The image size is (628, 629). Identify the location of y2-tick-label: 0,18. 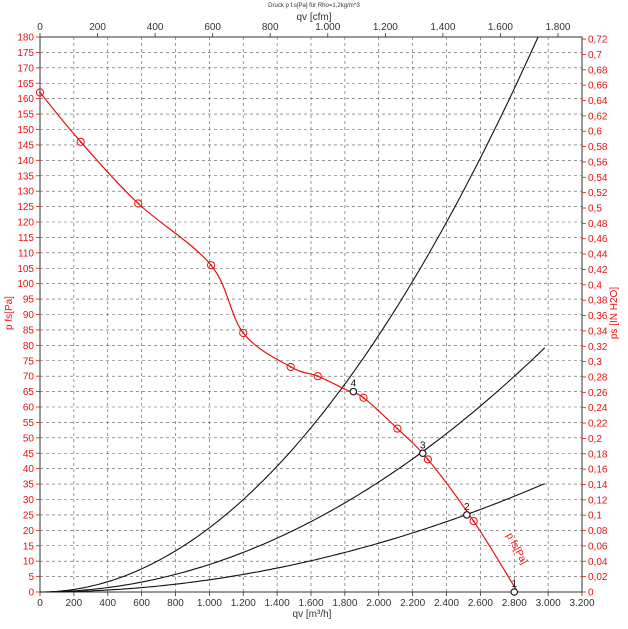
(598, 454).